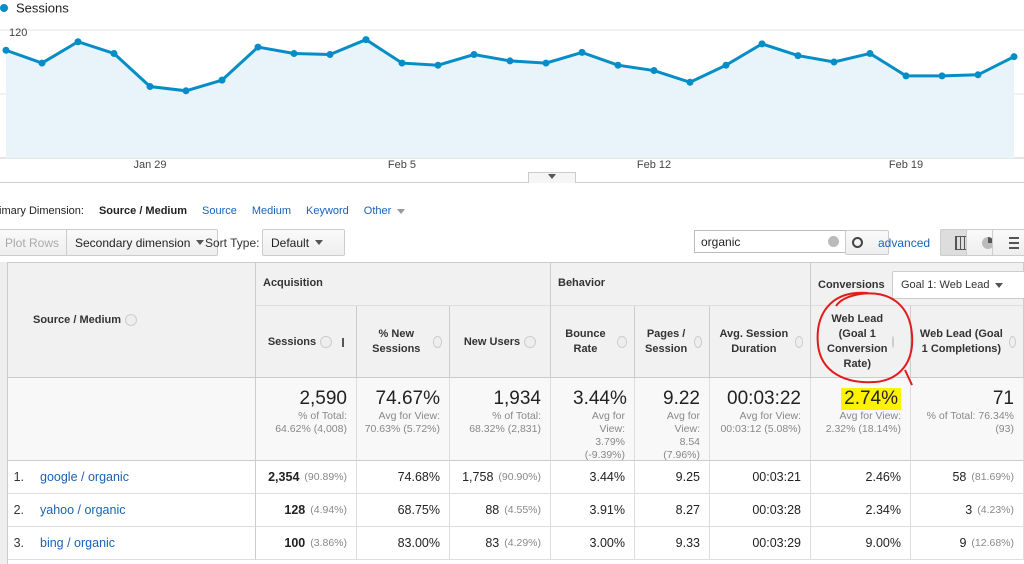 This screenshot has height=564, width=1024. What do you see at coordinates (327, 211) in the screenshot?
I see `dimension-option: Keyword` at bounding box center [327, 211].